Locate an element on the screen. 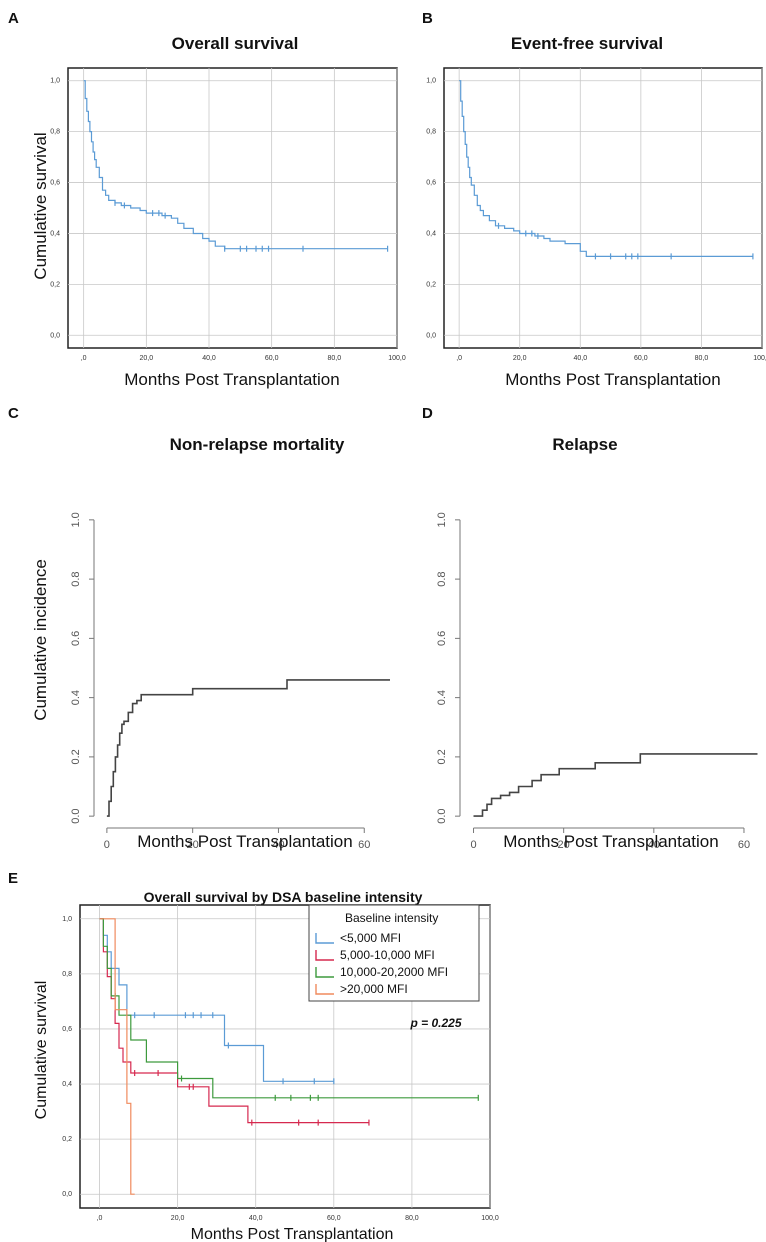 Image resolution: width=766 pixels, height=1242 pixels. chart-title-a: Overall survival is located at coordinates (235, 43).